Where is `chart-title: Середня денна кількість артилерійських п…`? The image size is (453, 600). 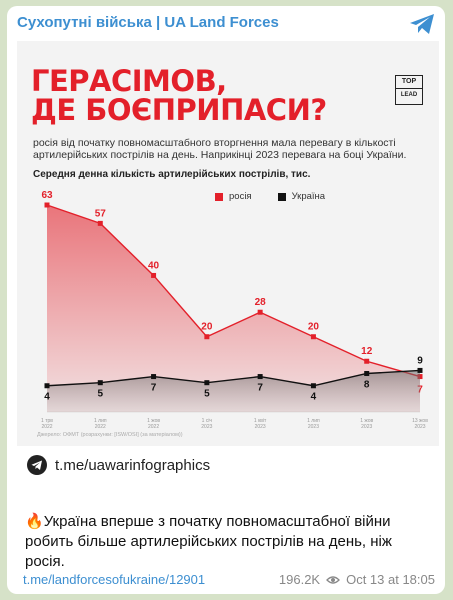
chart-title: Середня денна кількість артилерійських п… is located at coordinates (172, 174).